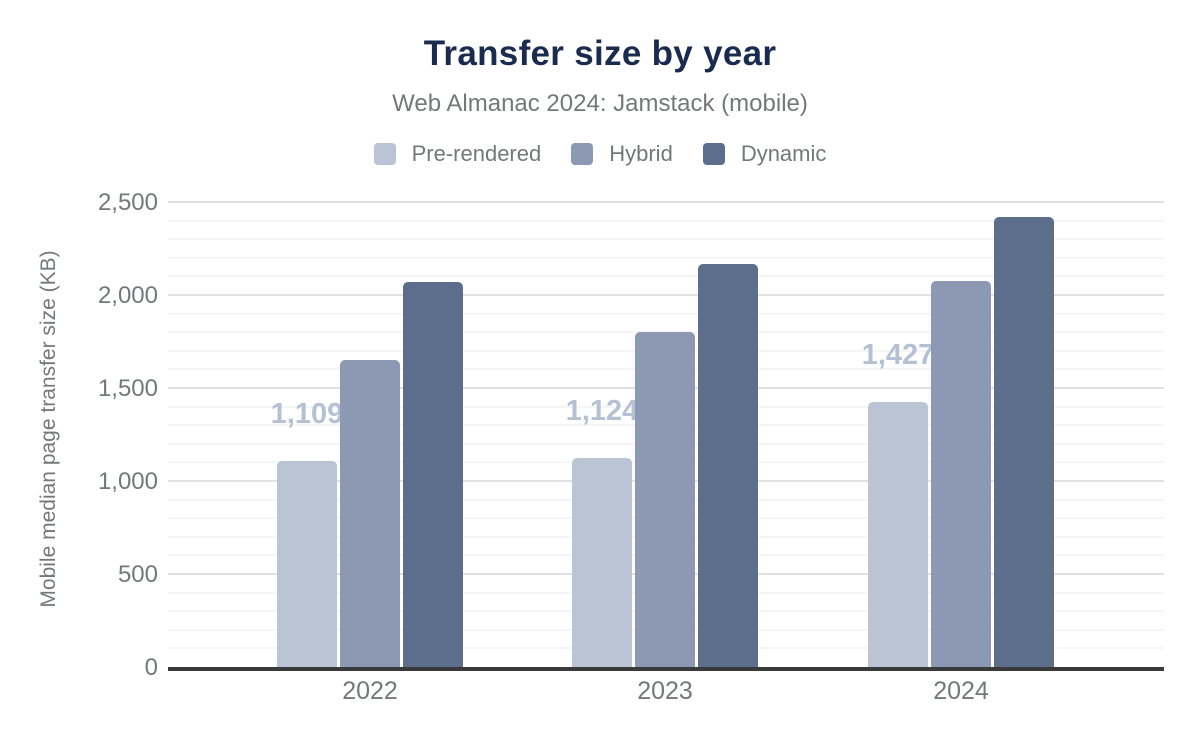 The image size is (1200, 742). What do you see at coordinates (602, 410) in the screenshot?
I see `bar-value-label-2023: 1,124` at bounding box center [602, 410].